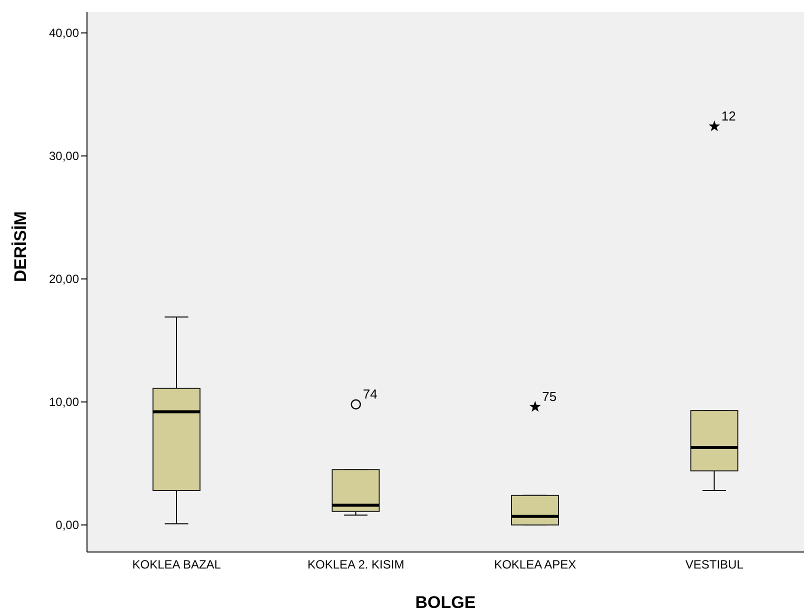 This screenshot has height=615, width=806. What do you see at coordinates (535, 565) in the screenshot?
I see `x-tick-label: KOKLEA APEX` at bounding box center [535, 565].